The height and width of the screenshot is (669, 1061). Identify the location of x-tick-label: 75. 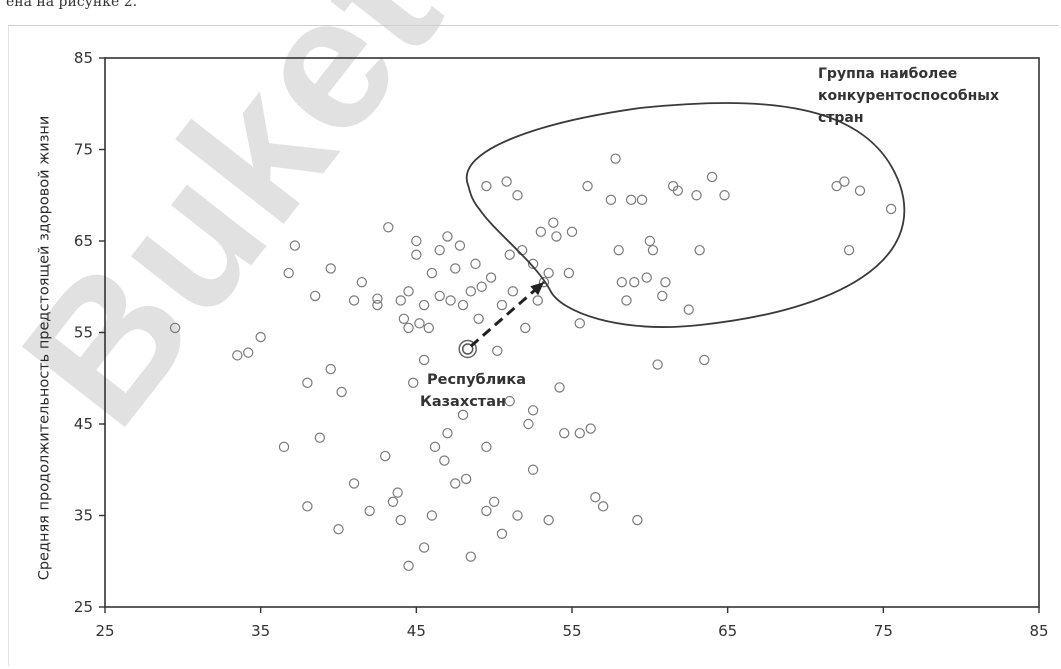
(883, 631).